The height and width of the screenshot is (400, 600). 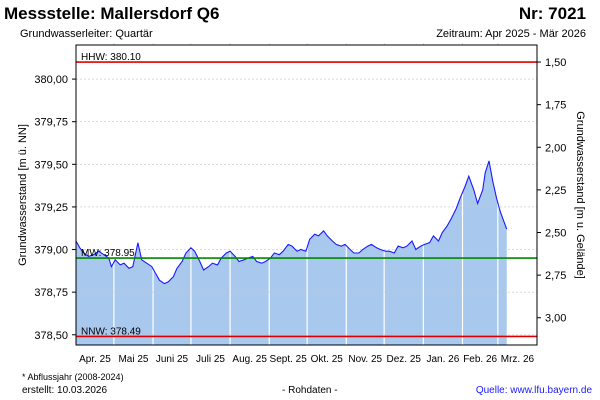 What do you see at coordinates (555, 319) in the screenshot?
I see `y-right-tick-label: 3,00` at bounding box center [555, 319].